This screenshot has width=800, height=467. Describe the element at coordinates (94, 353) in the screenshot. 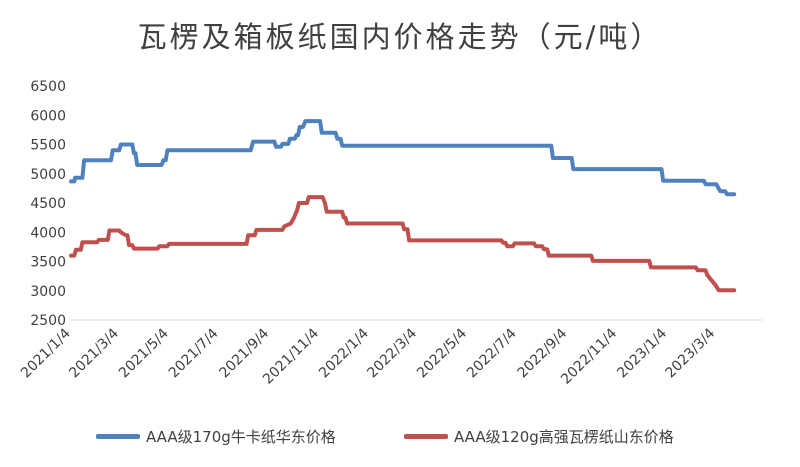

I see `x-tick-label: 2021/3/4` at that location.